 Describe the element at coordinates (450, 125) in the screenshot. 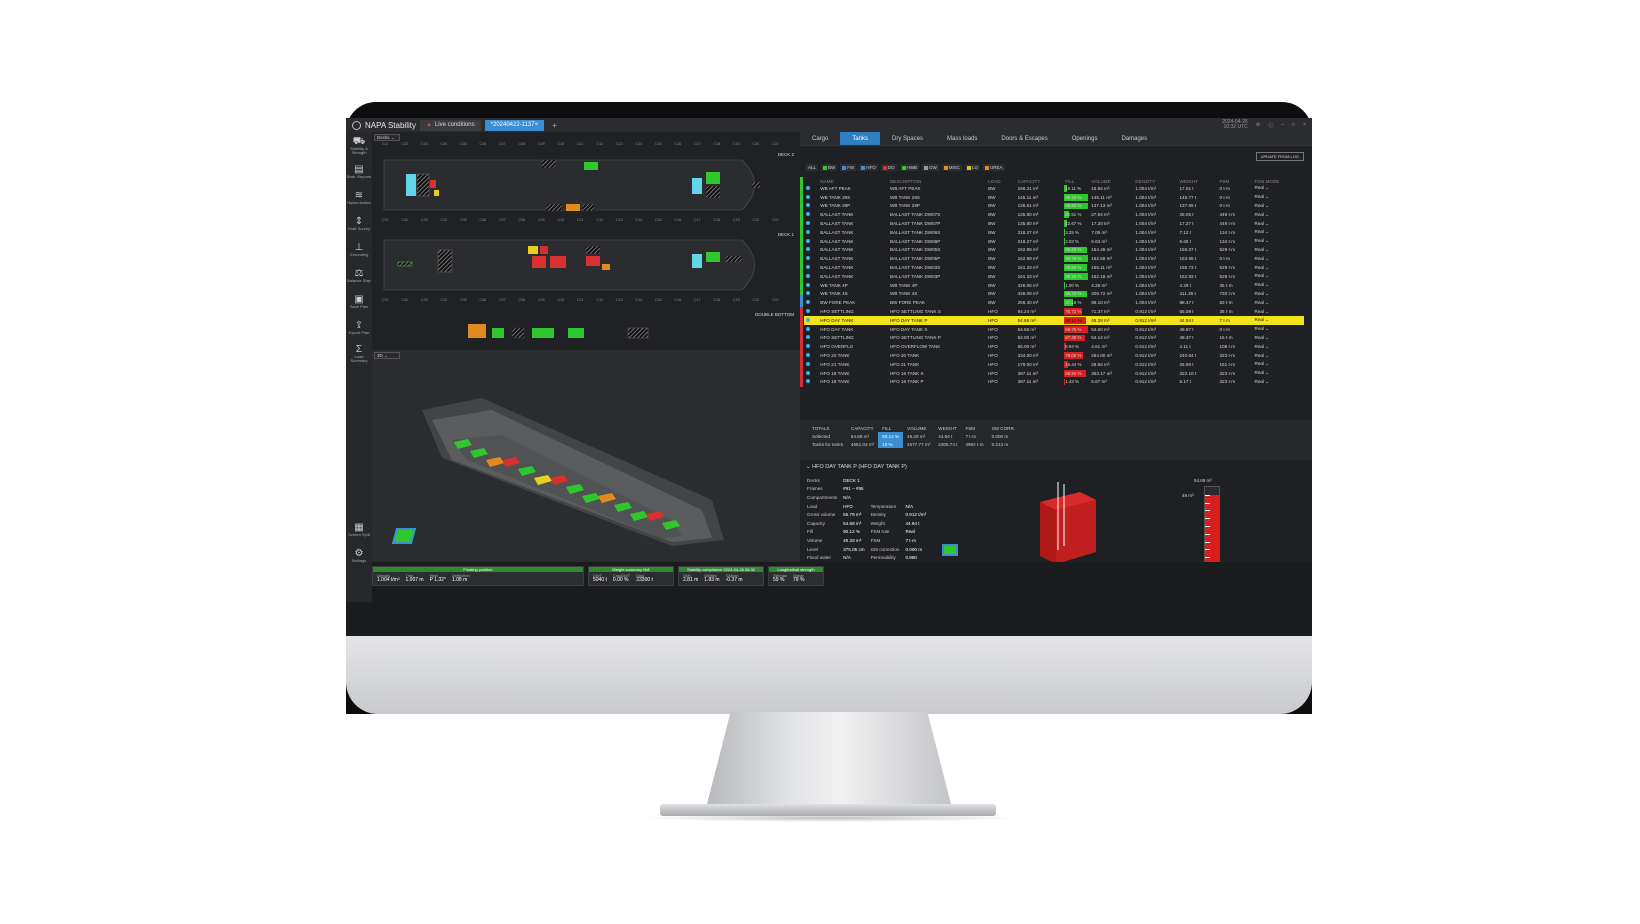

I see `tab-live-conditions: ▲ Live conditions` at that location.